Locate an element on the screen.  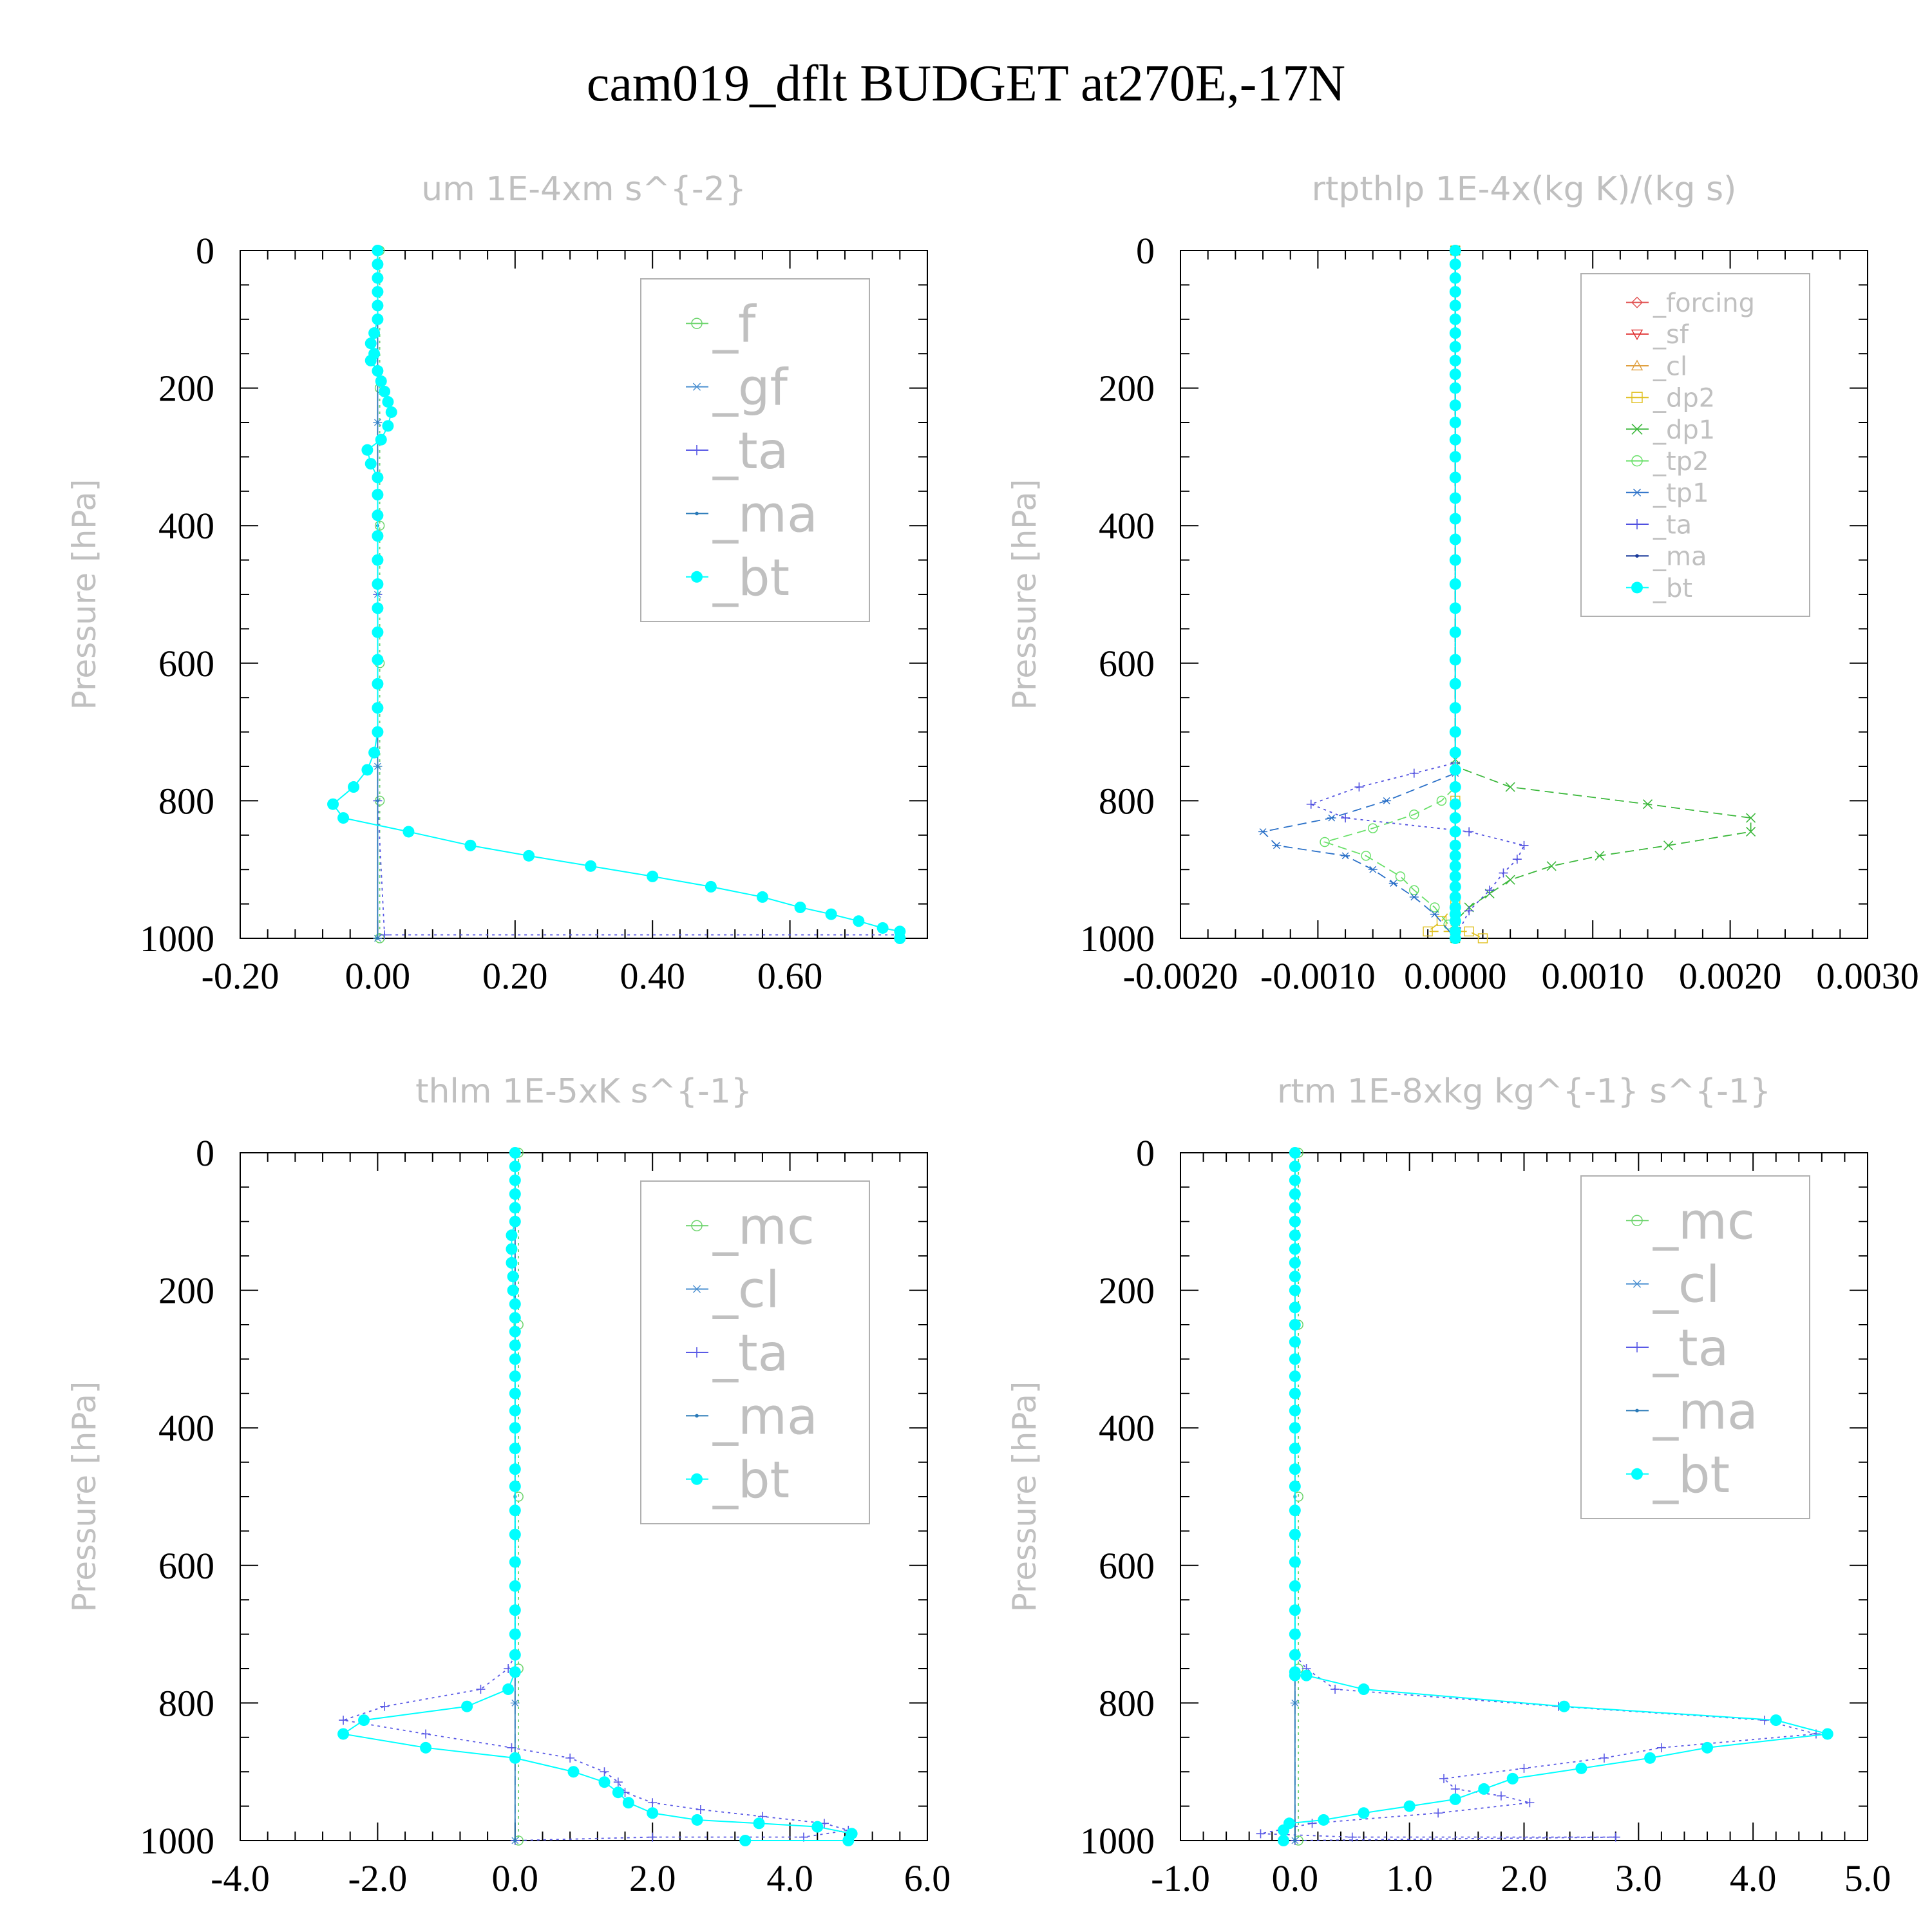
legend-label: _mc is located at coordinates (763, 1227).